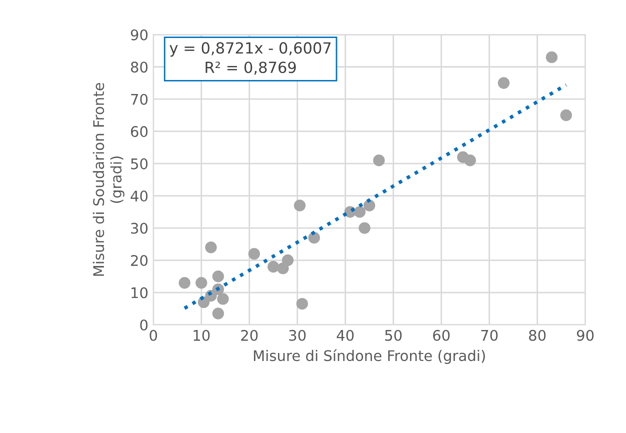 The height and width of the screenshot is (433, 626). Describe the element at coordinates (139, 132) in the screenshot. I see `y-tick-label: 60` at that location.